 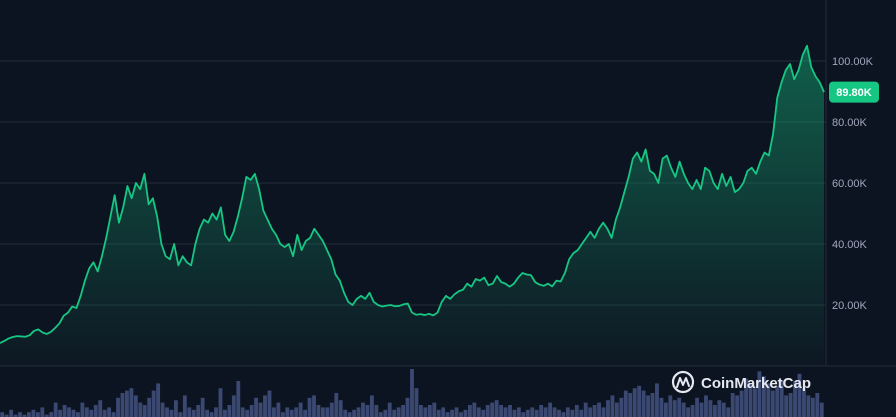 I want to click on y-tick-label: 40.00K, so click(x=850, y=245).